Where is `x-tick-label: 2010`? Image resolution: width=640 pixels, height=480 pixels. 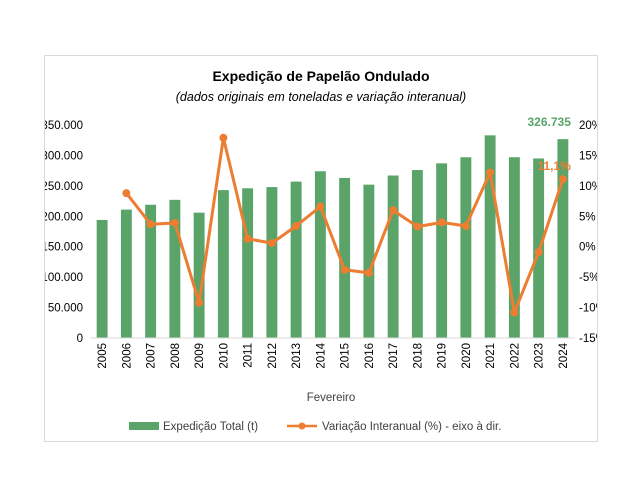 x-tick-label: 2010 is located at coordinates (224, 356).